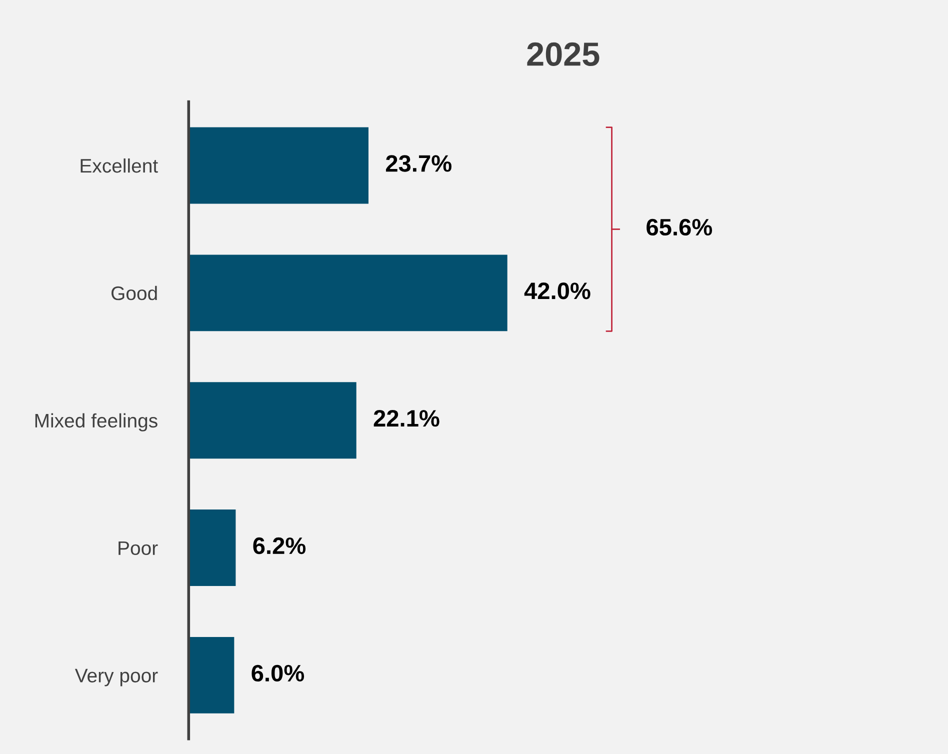  I want to click on data-label: 42.0%, so click(557, 291).